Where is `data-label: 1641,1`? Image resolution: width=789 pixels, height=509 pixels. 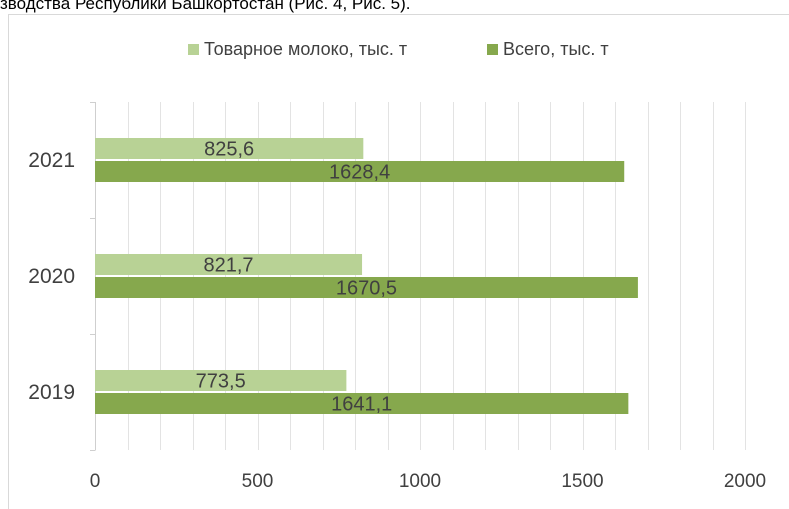 data-label: 1641,1 is located at coordinates (361, 405).